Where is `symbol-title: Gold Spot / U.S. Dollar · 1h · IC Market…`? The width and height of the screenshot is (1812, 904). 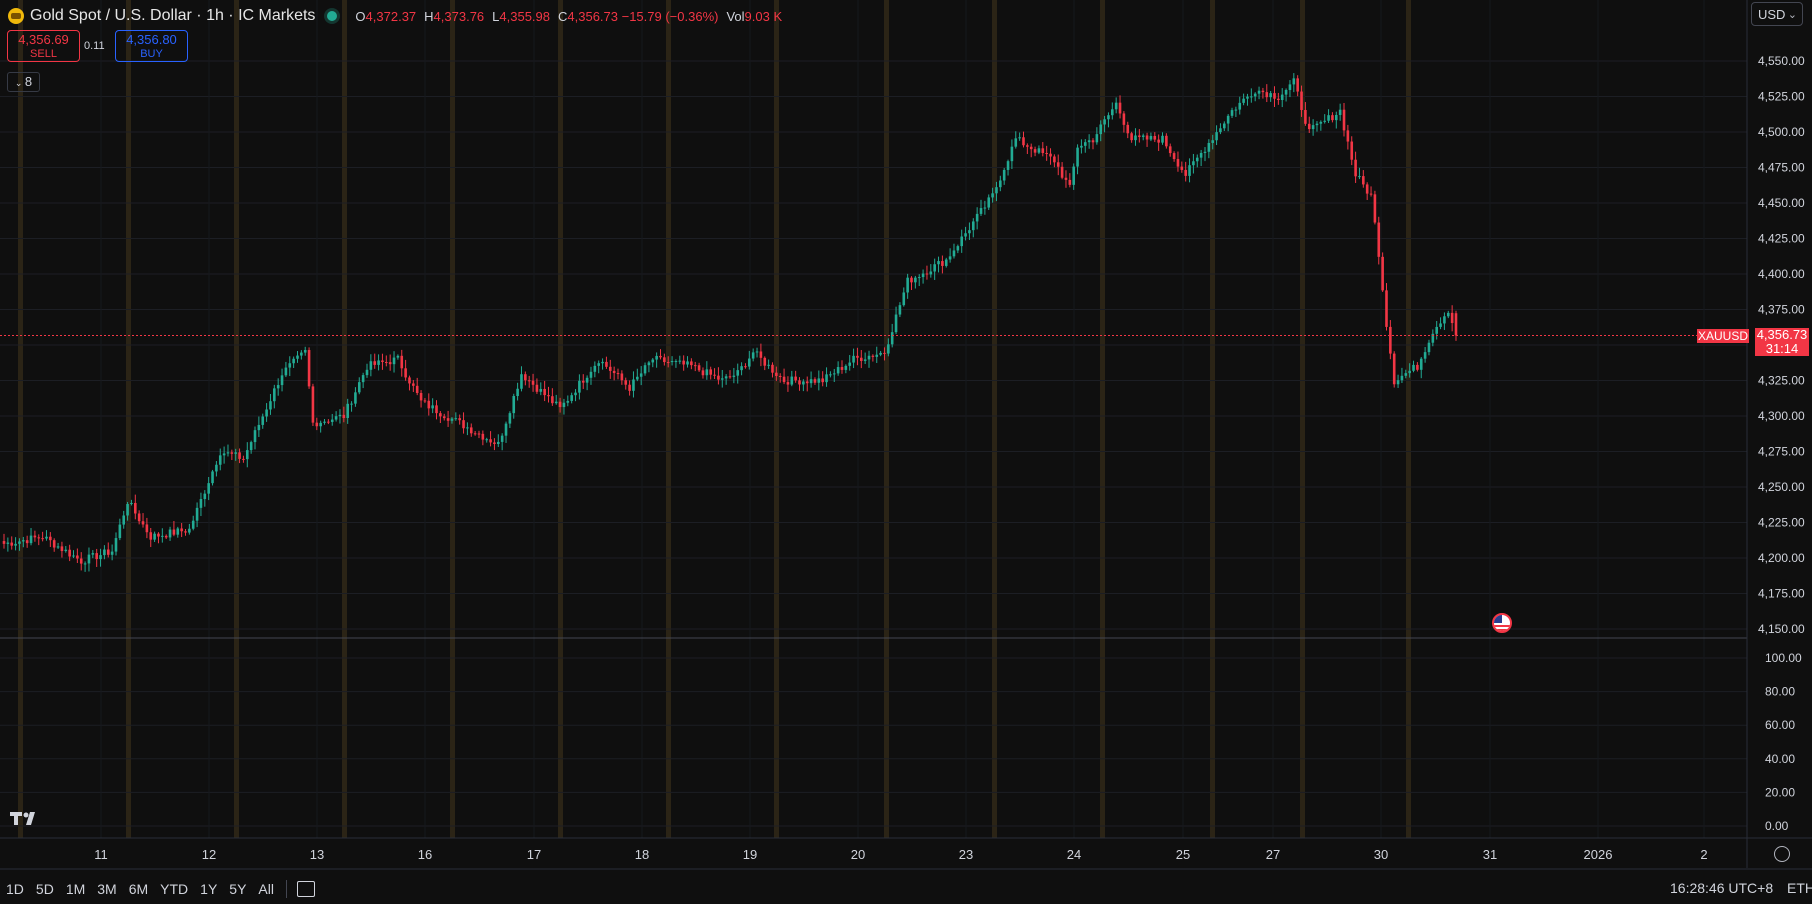 symbol-title: Gold Spot / U.S. Dollar · 1h · IC Market… is located at coordinates (173, 15).